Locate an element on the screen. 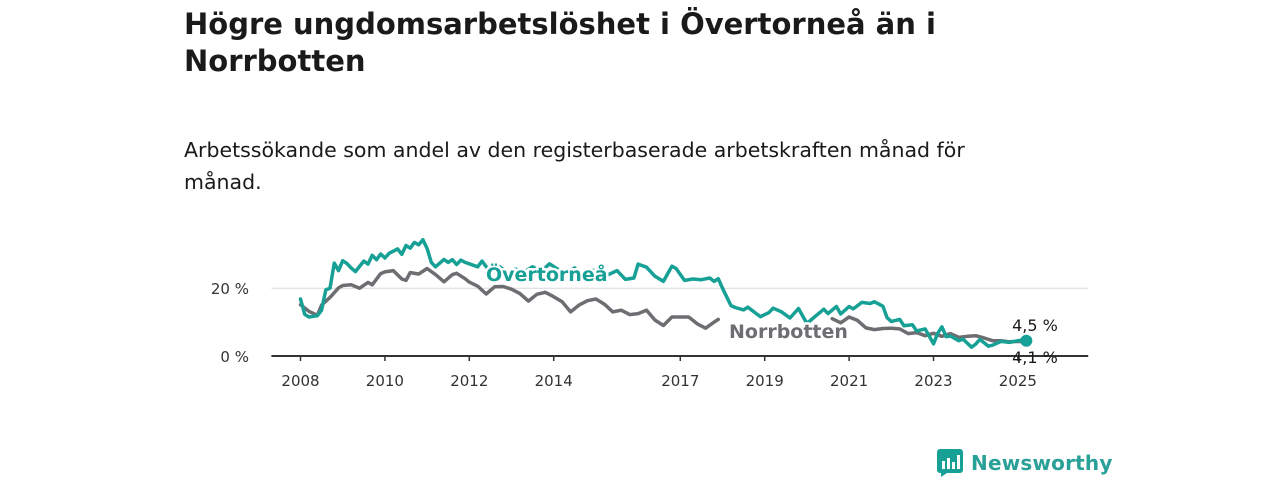 This screenshot has height=480, width=1280. series-label-overtornea-halo: Övertorneå is located at coordinates (547, 274).